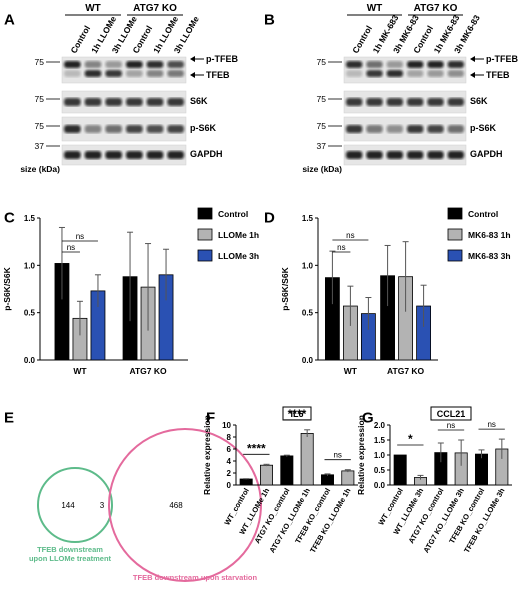  What do you see at coordinates (195, 577) in the screenshot?
I see `venn-label-right: TFEB downstream upon starvation` at bounding box center [195, 577].